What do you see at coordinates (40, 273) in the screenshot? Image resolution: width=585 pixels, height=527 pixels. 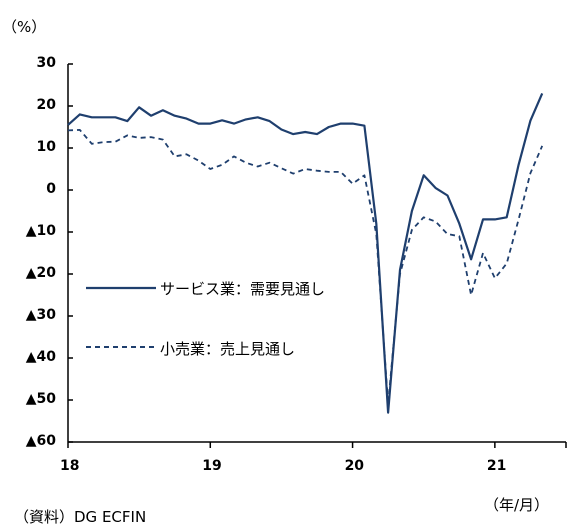 I see `y-tick-label: ▲20` at bounding box center [40, 273].